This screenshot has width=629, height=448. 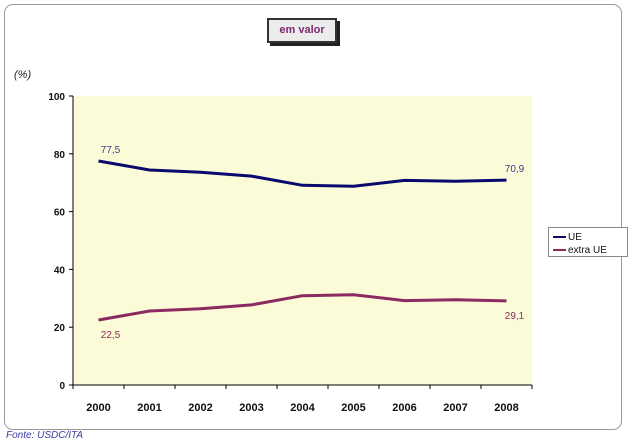 I want to click on data-label: 70,9, so click(x=515, y=169).